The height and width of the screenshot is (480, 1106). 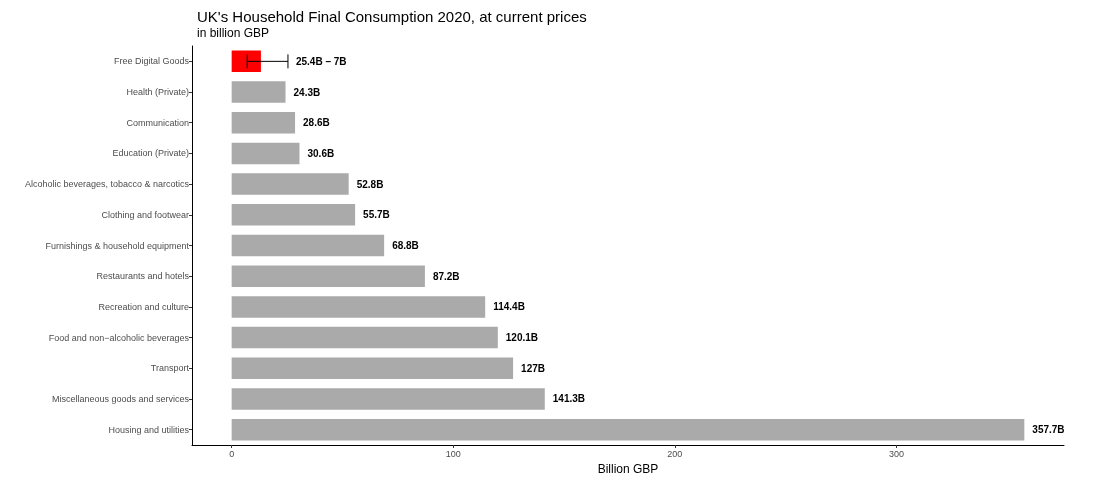 What do you see at coordinates (321, 61) in the screenshot?
I see `annotation: 25.4B – 7B` at bounding box center [321, 61].